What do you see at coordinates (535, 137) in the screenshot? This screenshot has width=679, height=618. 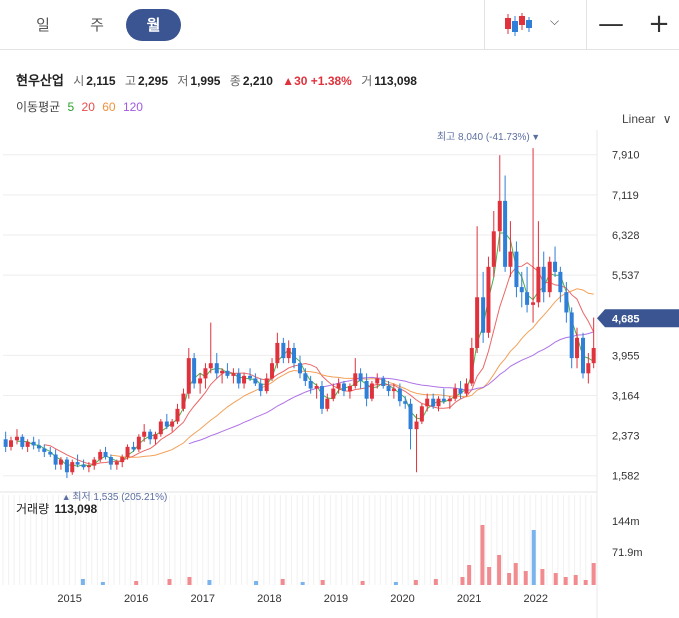 I see `max-marker-icon: ▼` at bounding box center [535, 137].